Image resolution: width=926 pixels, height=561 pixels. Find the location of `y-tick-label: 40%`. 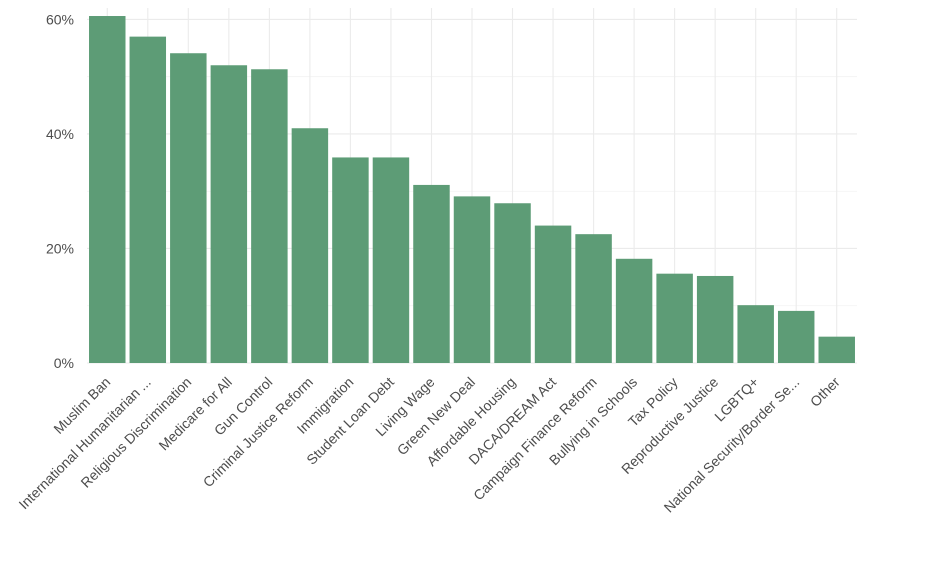

y-tick-label: 40% is located at coordinates (60, 134).